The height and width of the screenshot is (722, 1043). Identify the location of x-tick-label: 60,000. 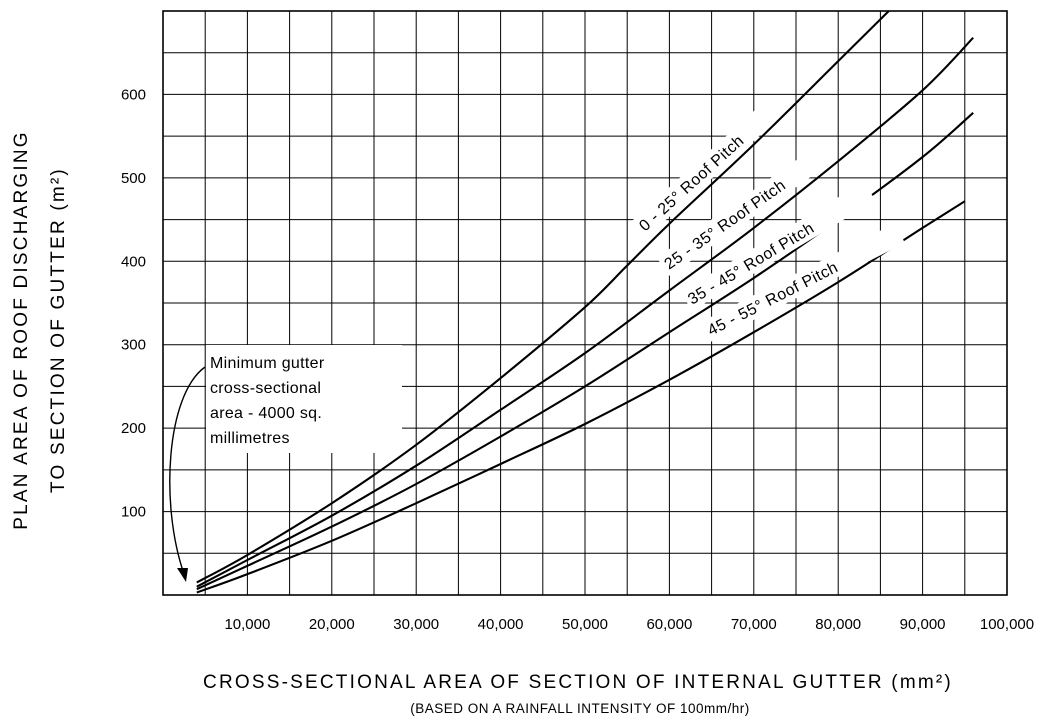
(669, 624).